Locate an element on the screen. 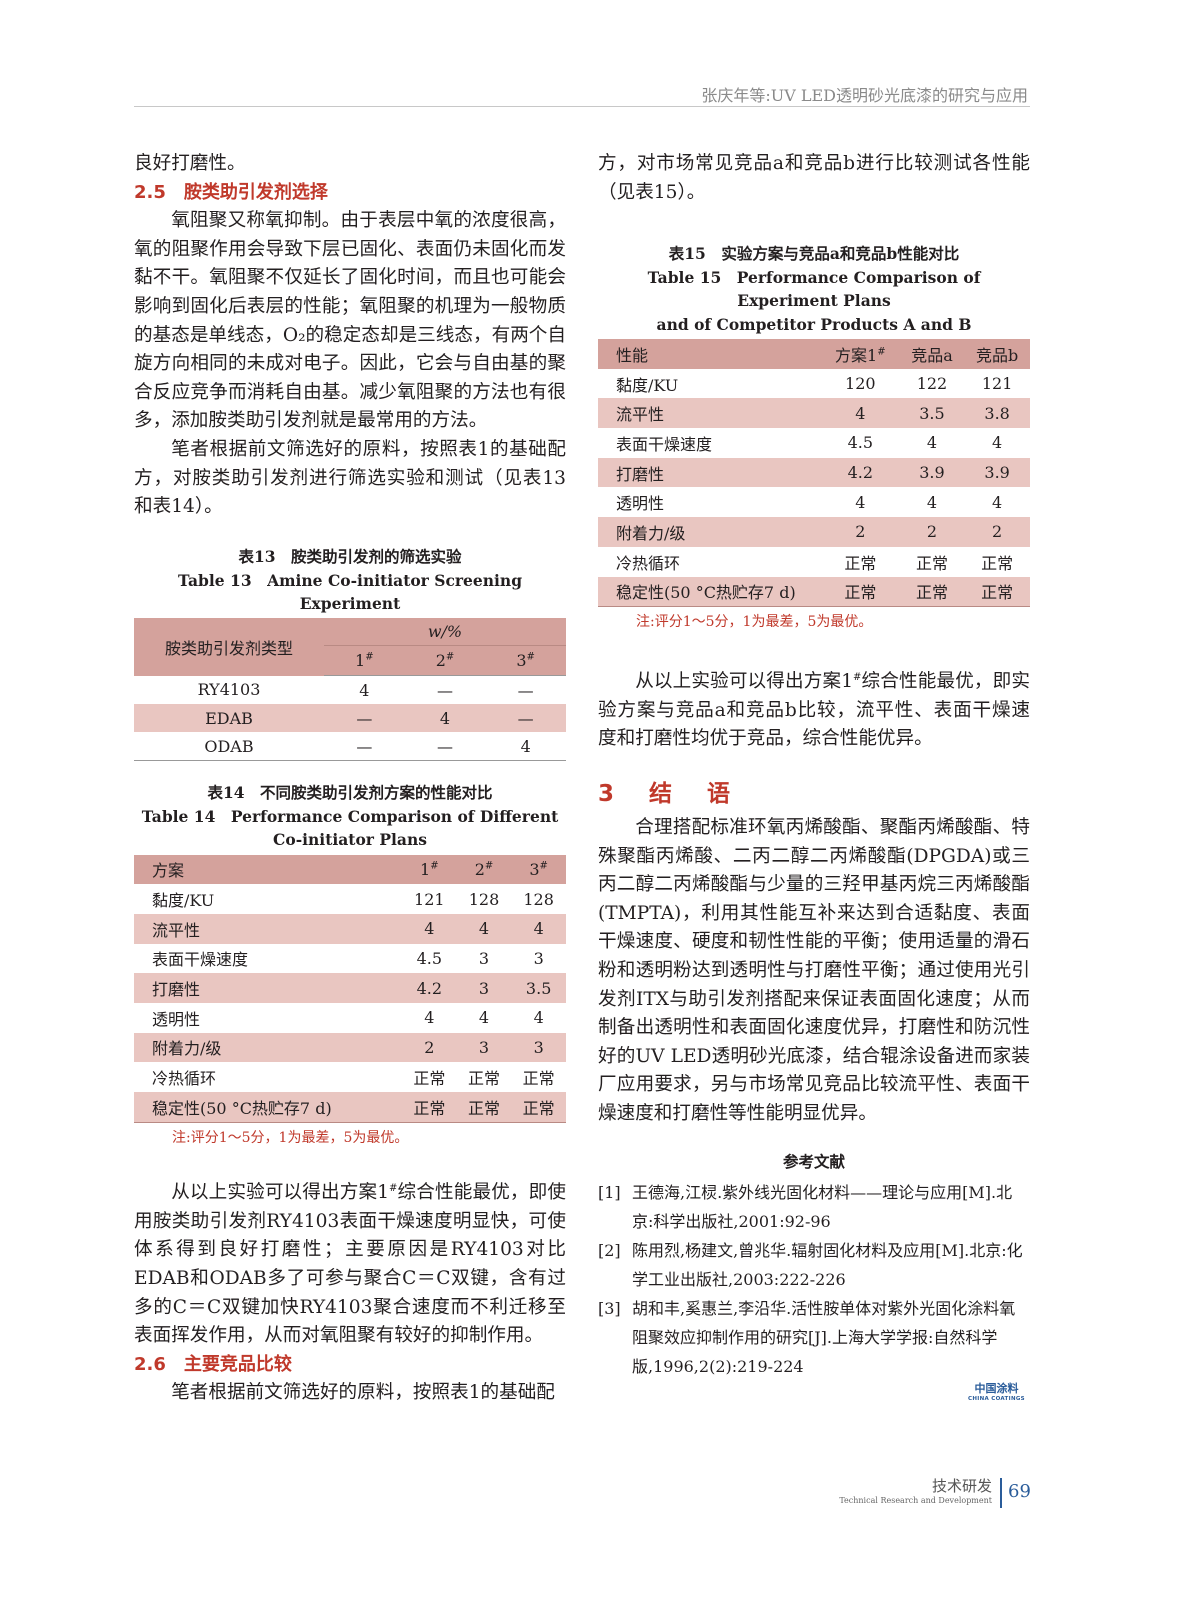 The width and height of the screenshot is (1187, 1600). table-row: 稳定性(50 °C热贮存7 d) 正常 正常 正常 is located at coordinates (814, 592).